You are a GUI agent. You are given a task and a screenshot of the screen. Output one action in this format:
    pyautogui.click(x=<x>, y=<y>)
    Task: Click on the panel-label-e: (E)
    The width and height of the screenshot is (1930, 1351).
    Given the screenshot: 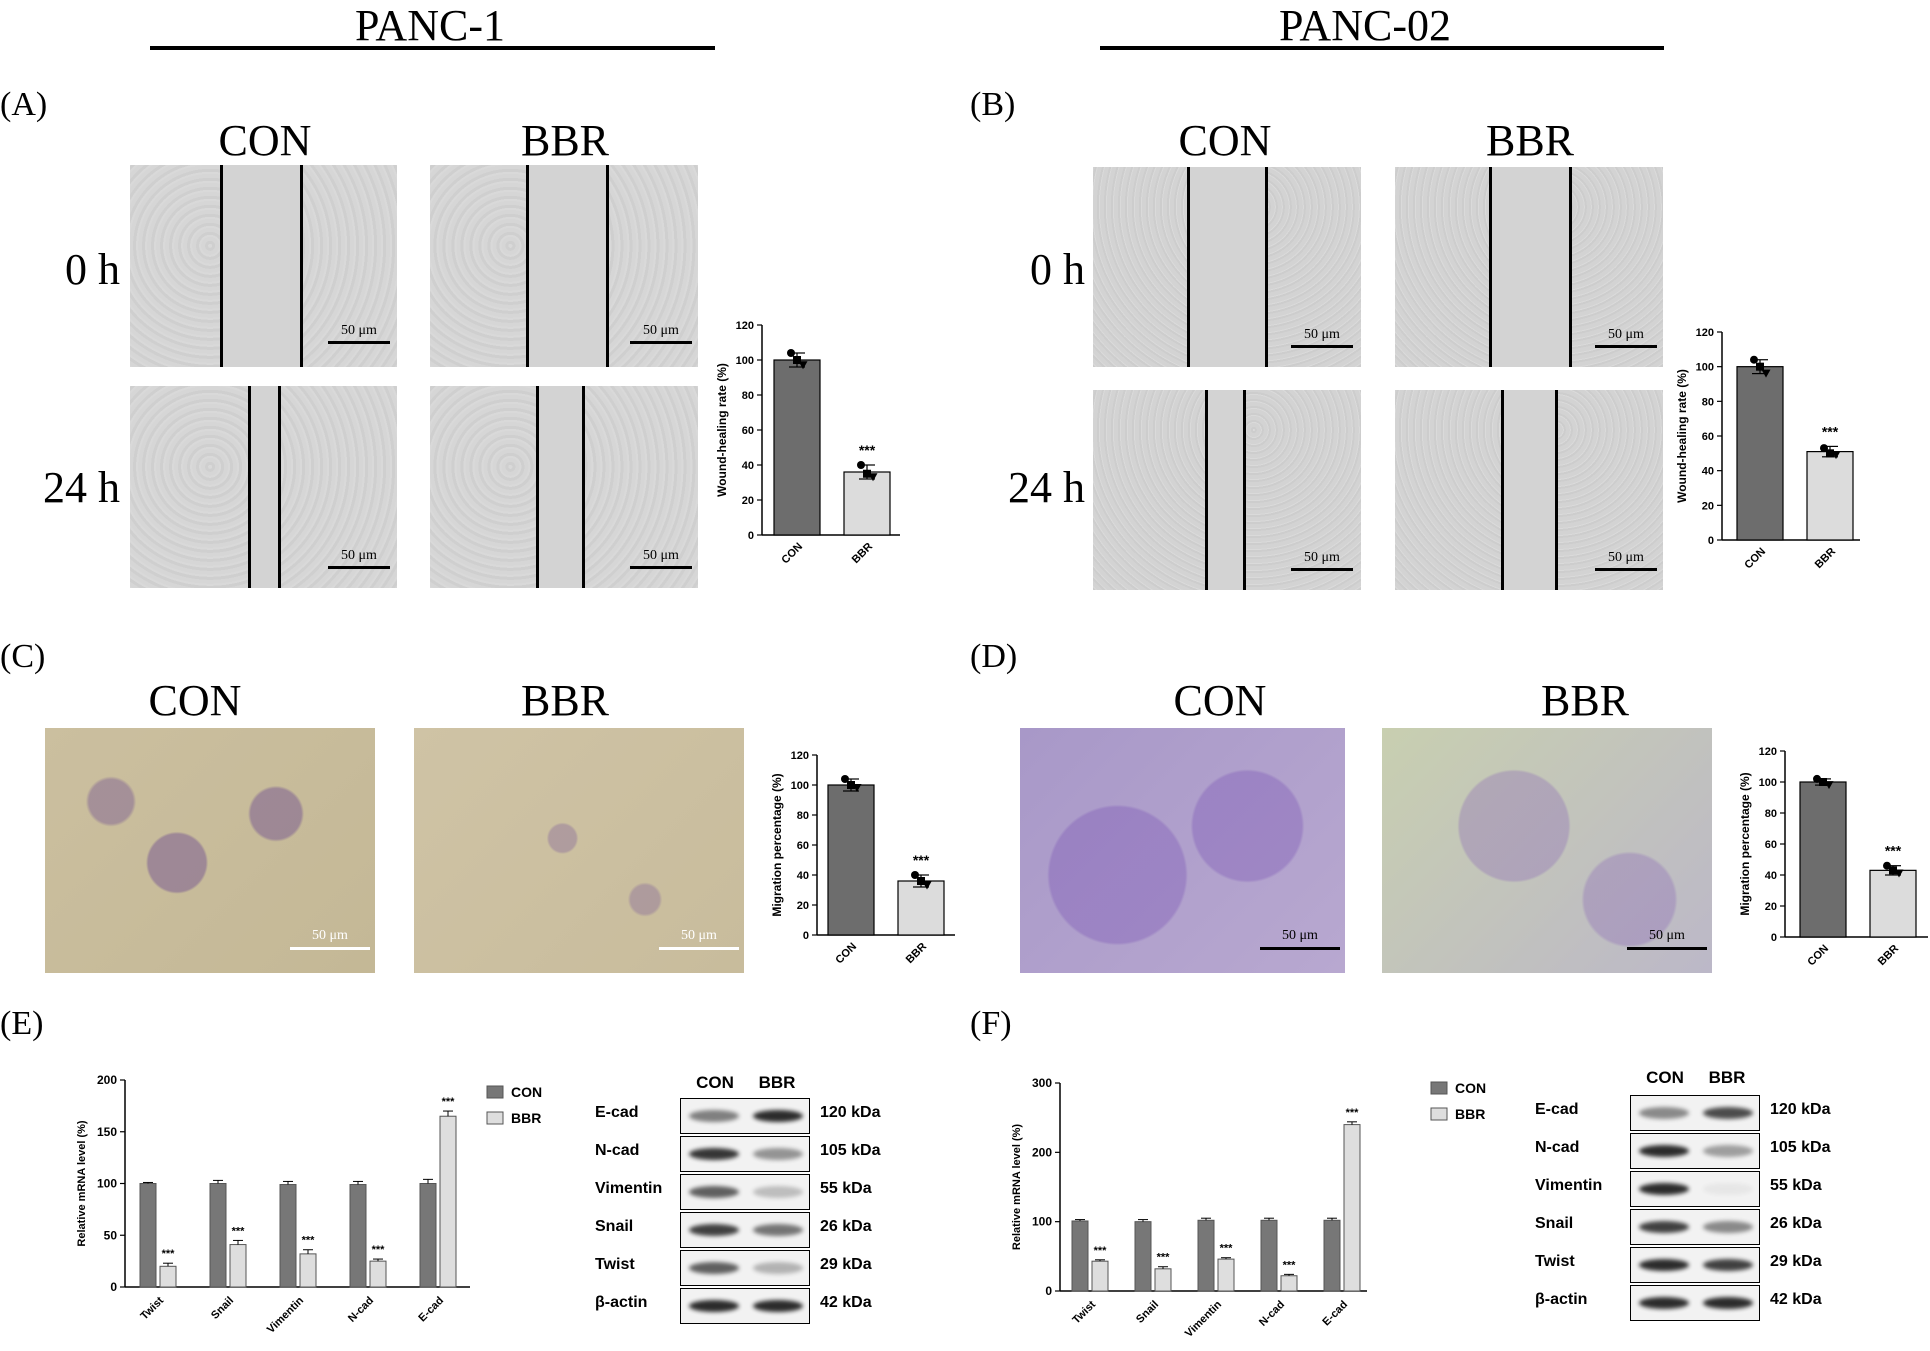 What is the action you would take?
    pyautogui.click(x=22, y=1023)
    